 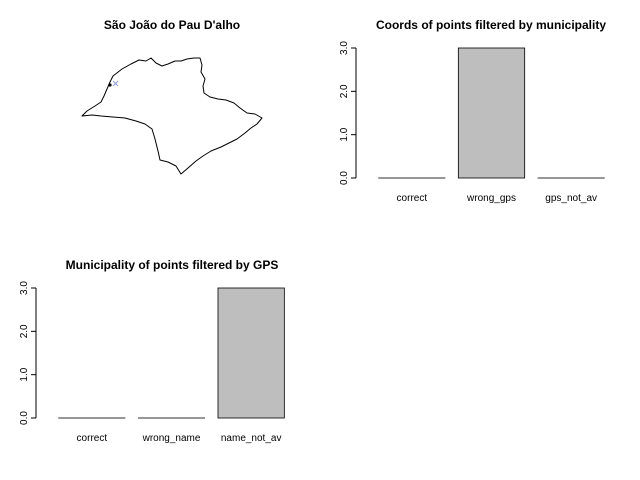 What do you see at coordinates (172, 116) in the screenshot?
I see `state-outline-map` at bounding box center [172, 116].